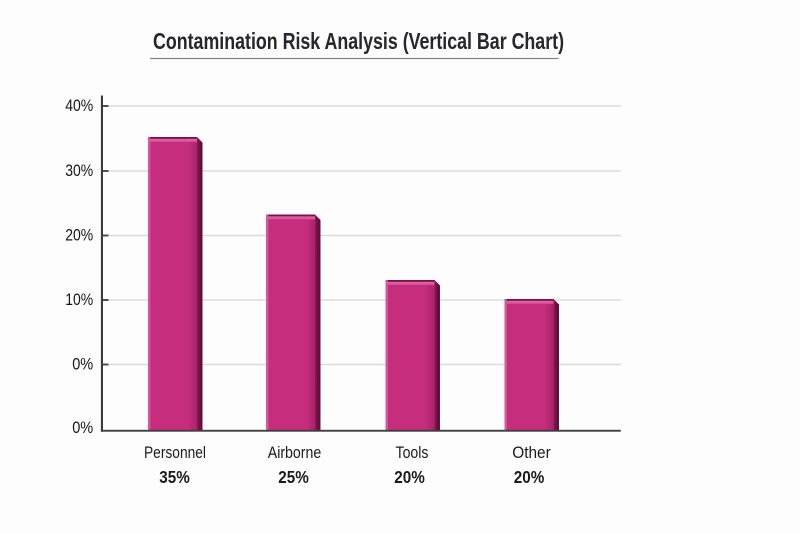 This screenshot has height=533, width=800. What do you see at coordinates (174, 477) in the screenshot?
I see `svg-text: 35%` at bounding box center [174, 477].